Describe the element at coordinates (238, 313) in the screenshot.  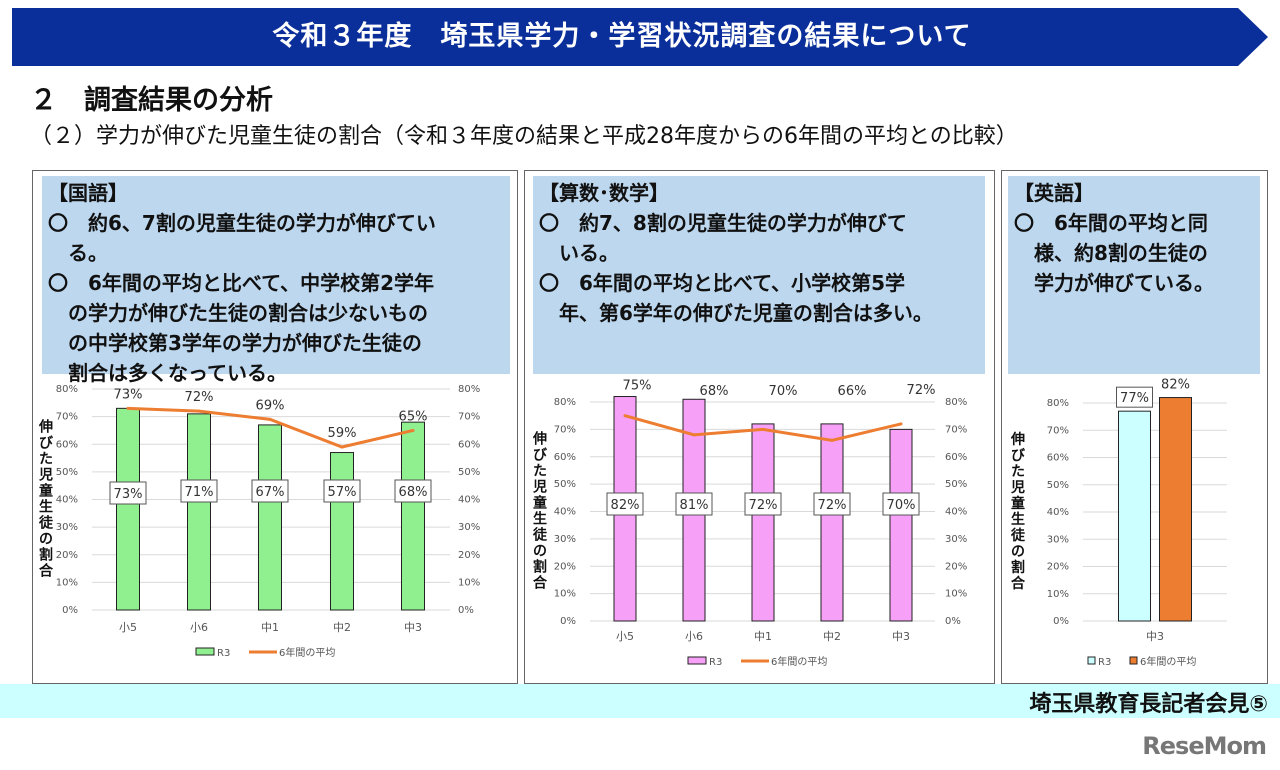
I see `note-line: の学力が伸びた生徒の割合は少ないもの` at that location.